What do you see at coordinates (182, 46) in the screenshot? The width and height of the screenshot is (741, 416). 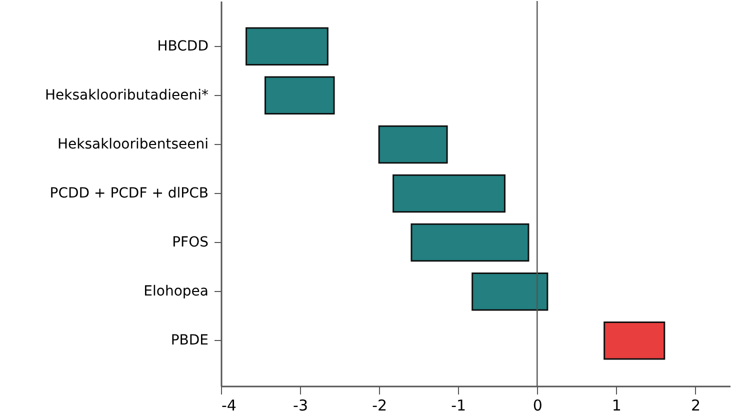 I see `y-tick-label: HBCDD` at bounding box center [182, 46].